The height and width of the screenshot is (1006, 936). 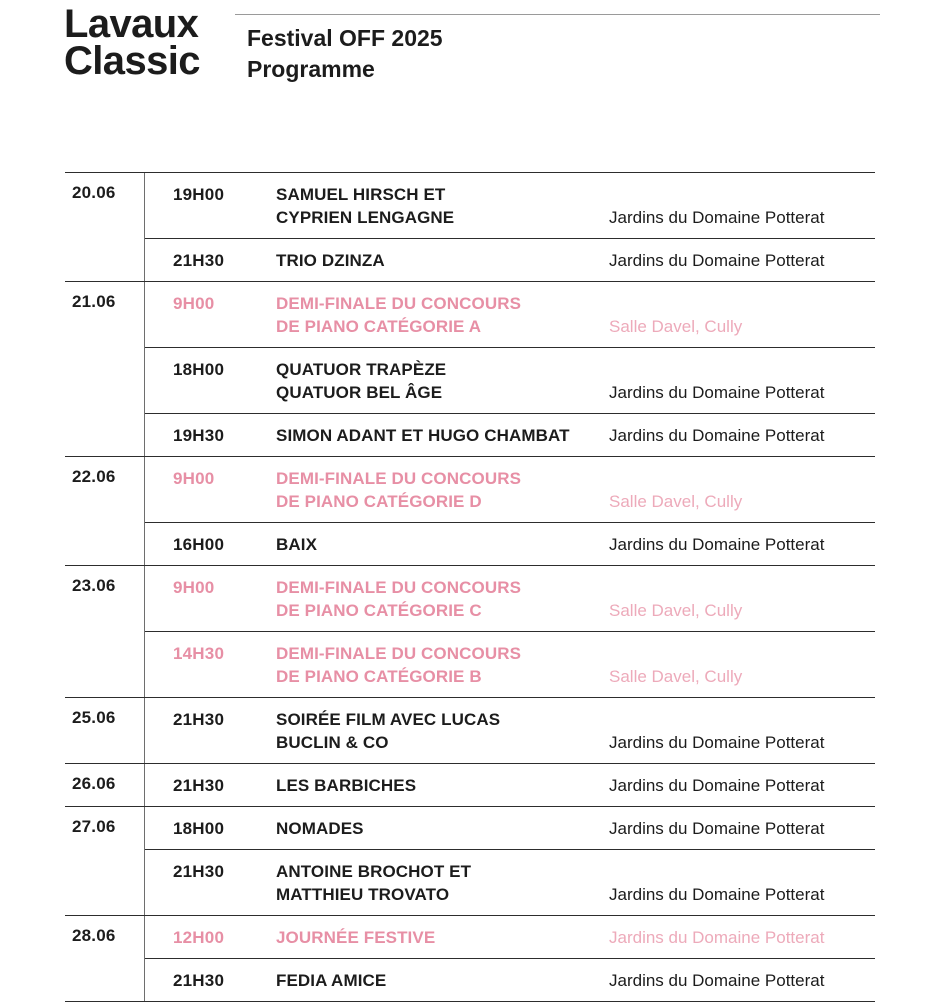 What do you see at coordinates (132, 61) in the screenshot?
I see `logo-line-2: Classic` at bounding box center [132, 61].